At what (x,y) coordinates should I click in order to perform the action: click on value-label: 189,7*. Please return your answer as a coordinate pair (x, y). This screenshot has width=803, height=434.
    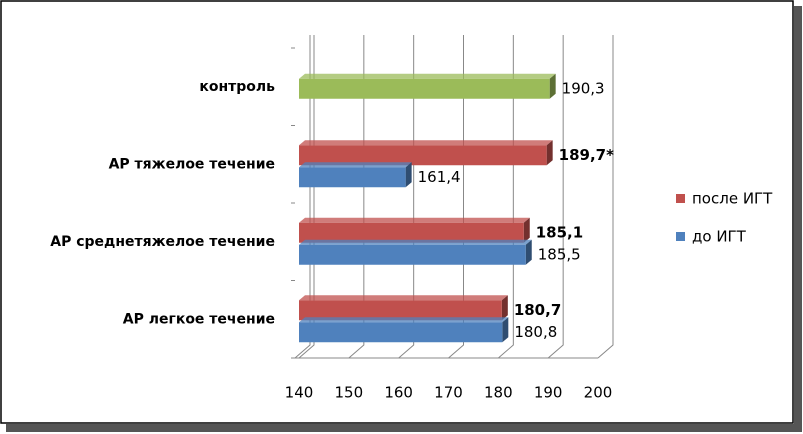
    Looking at the image, I should click on (586, 155).